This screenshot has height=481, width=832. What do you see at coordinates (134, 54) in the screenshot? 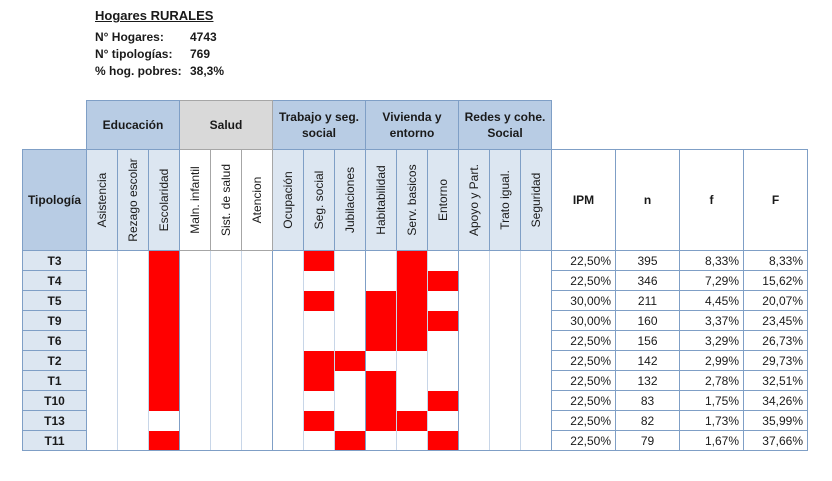
I see `summary-label: N° tipologías:` at bounding box center [134, 54].